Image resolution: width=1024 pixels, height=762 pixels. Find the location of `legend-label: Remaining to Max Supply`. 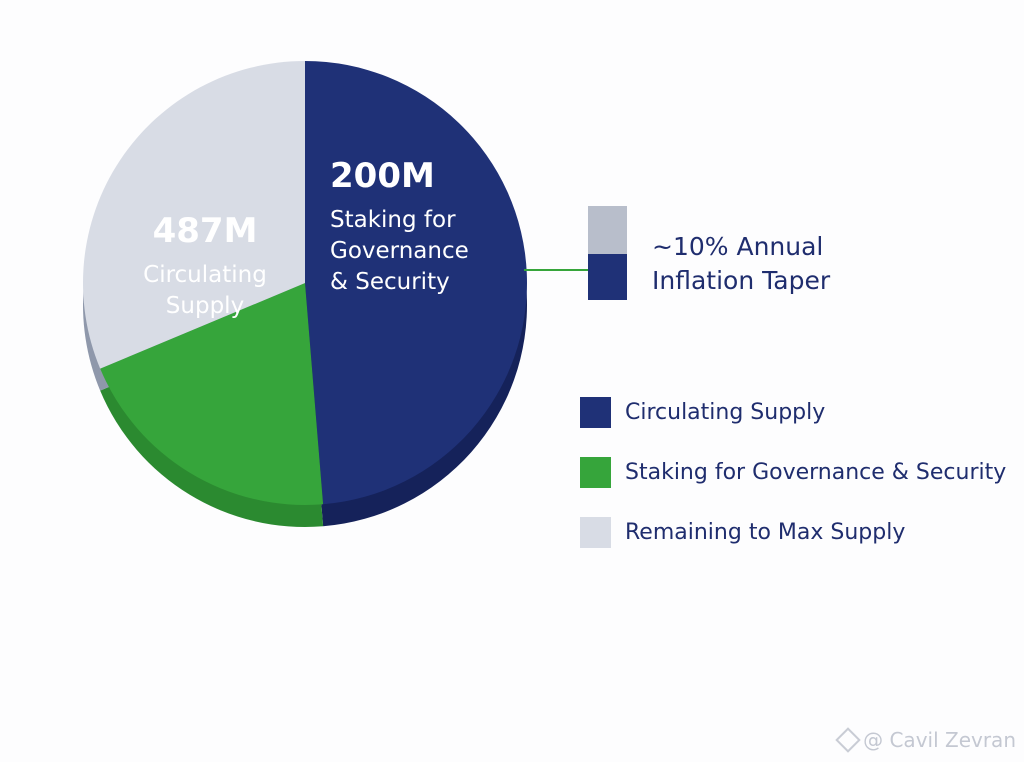

legend-label: Remaining to Max Supply is located at coordinates (765, 532).